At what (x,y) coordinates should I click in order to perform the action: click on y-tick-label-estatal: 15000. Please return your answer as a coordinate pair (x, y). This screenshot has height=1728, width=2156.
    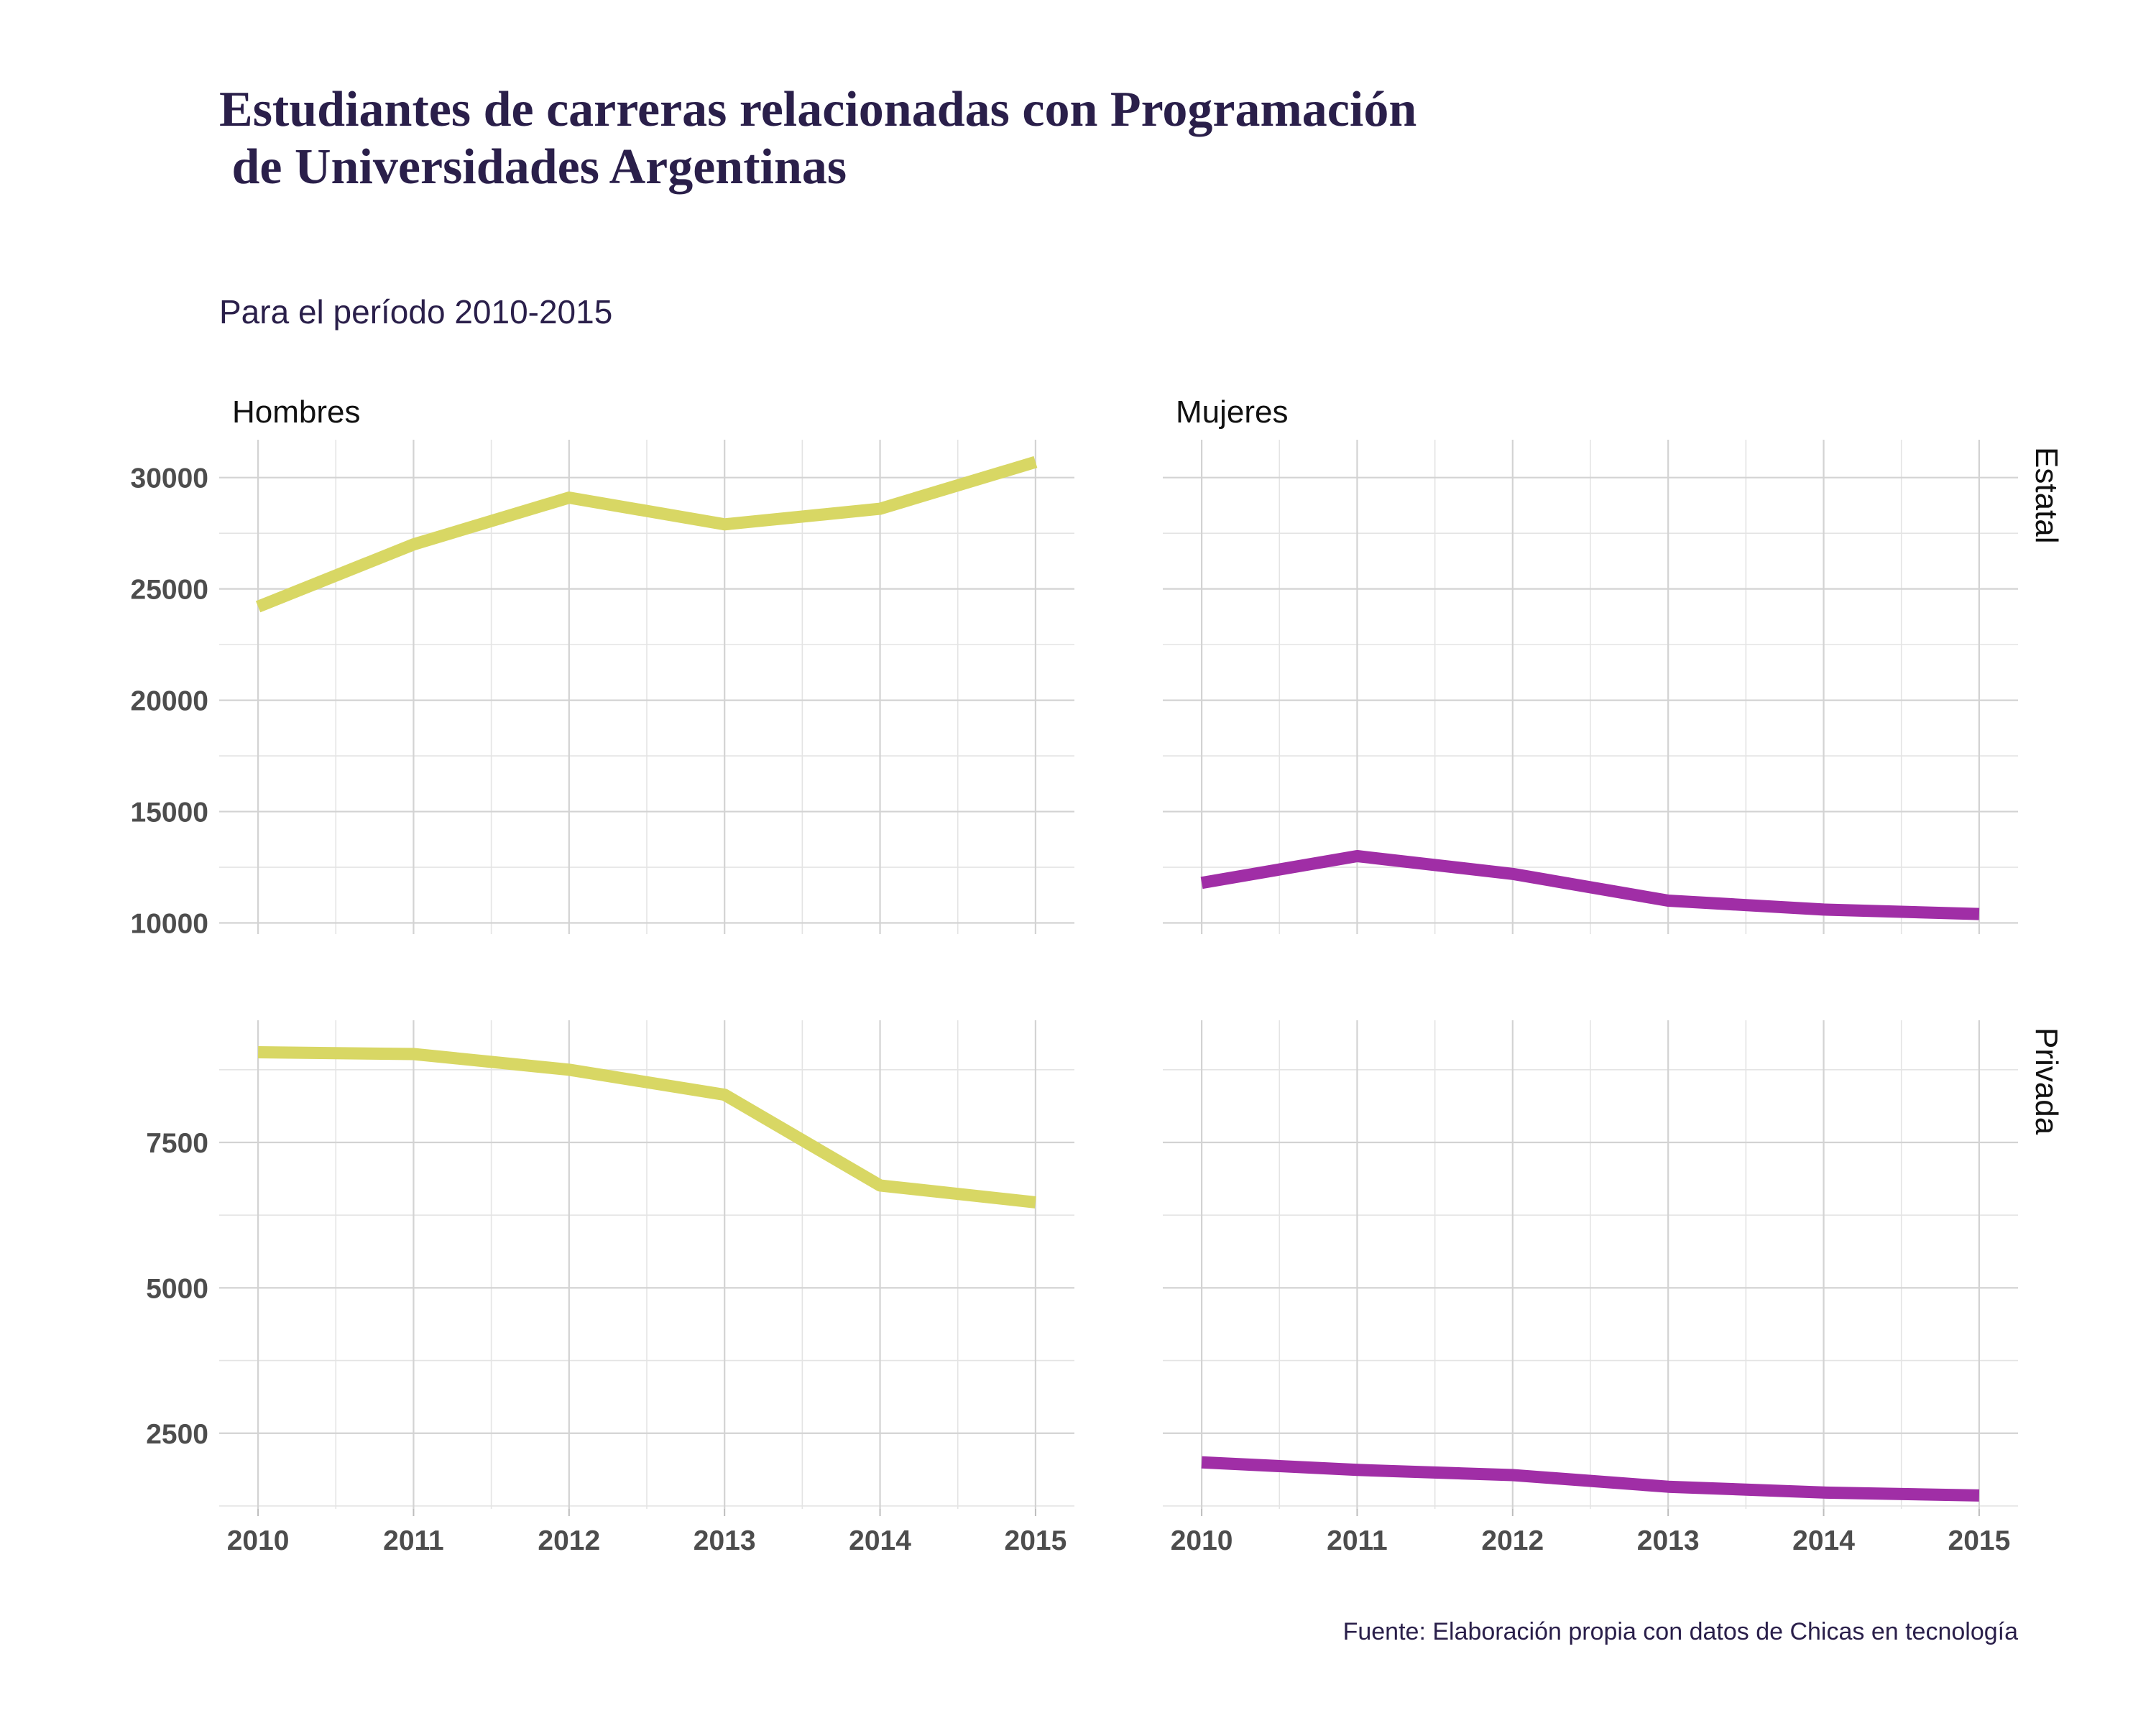
    Looking at the image, I should click on (169, 813).